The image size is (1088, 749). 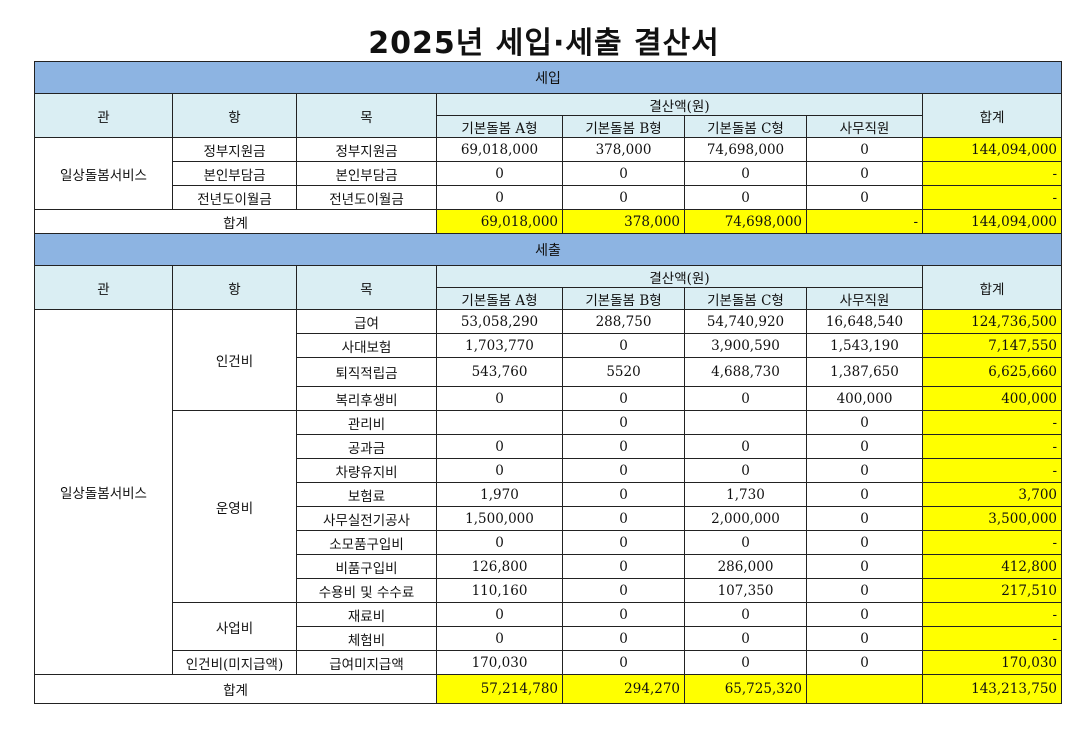 I want to click on income-header-row: 관 항 목 결산액(원) 합계, so click(x=548, y=115).